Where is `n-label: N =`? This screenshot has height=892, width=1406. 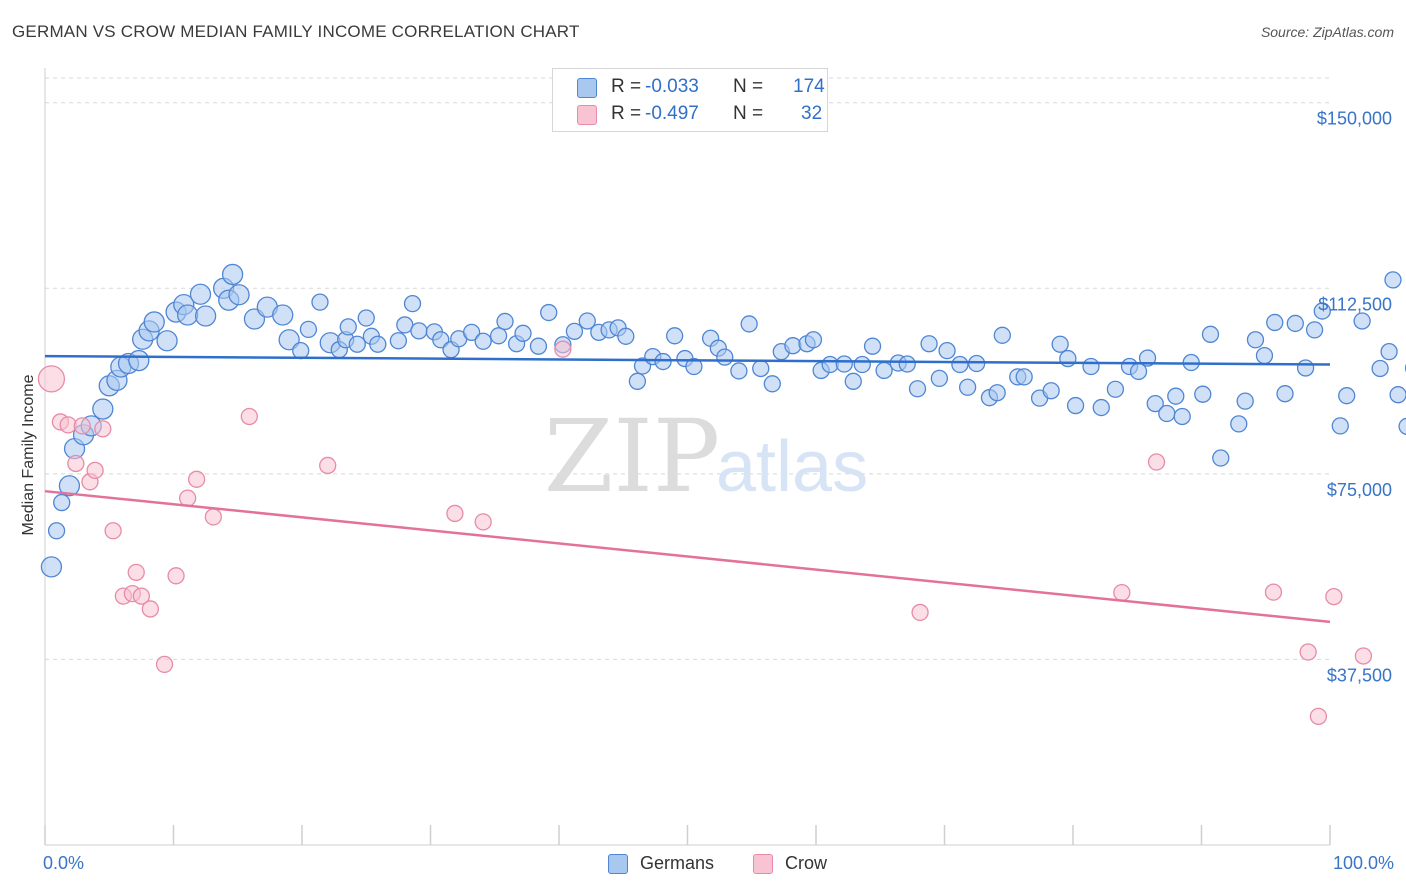
n-label: N = is located at coordinates (748, 86).